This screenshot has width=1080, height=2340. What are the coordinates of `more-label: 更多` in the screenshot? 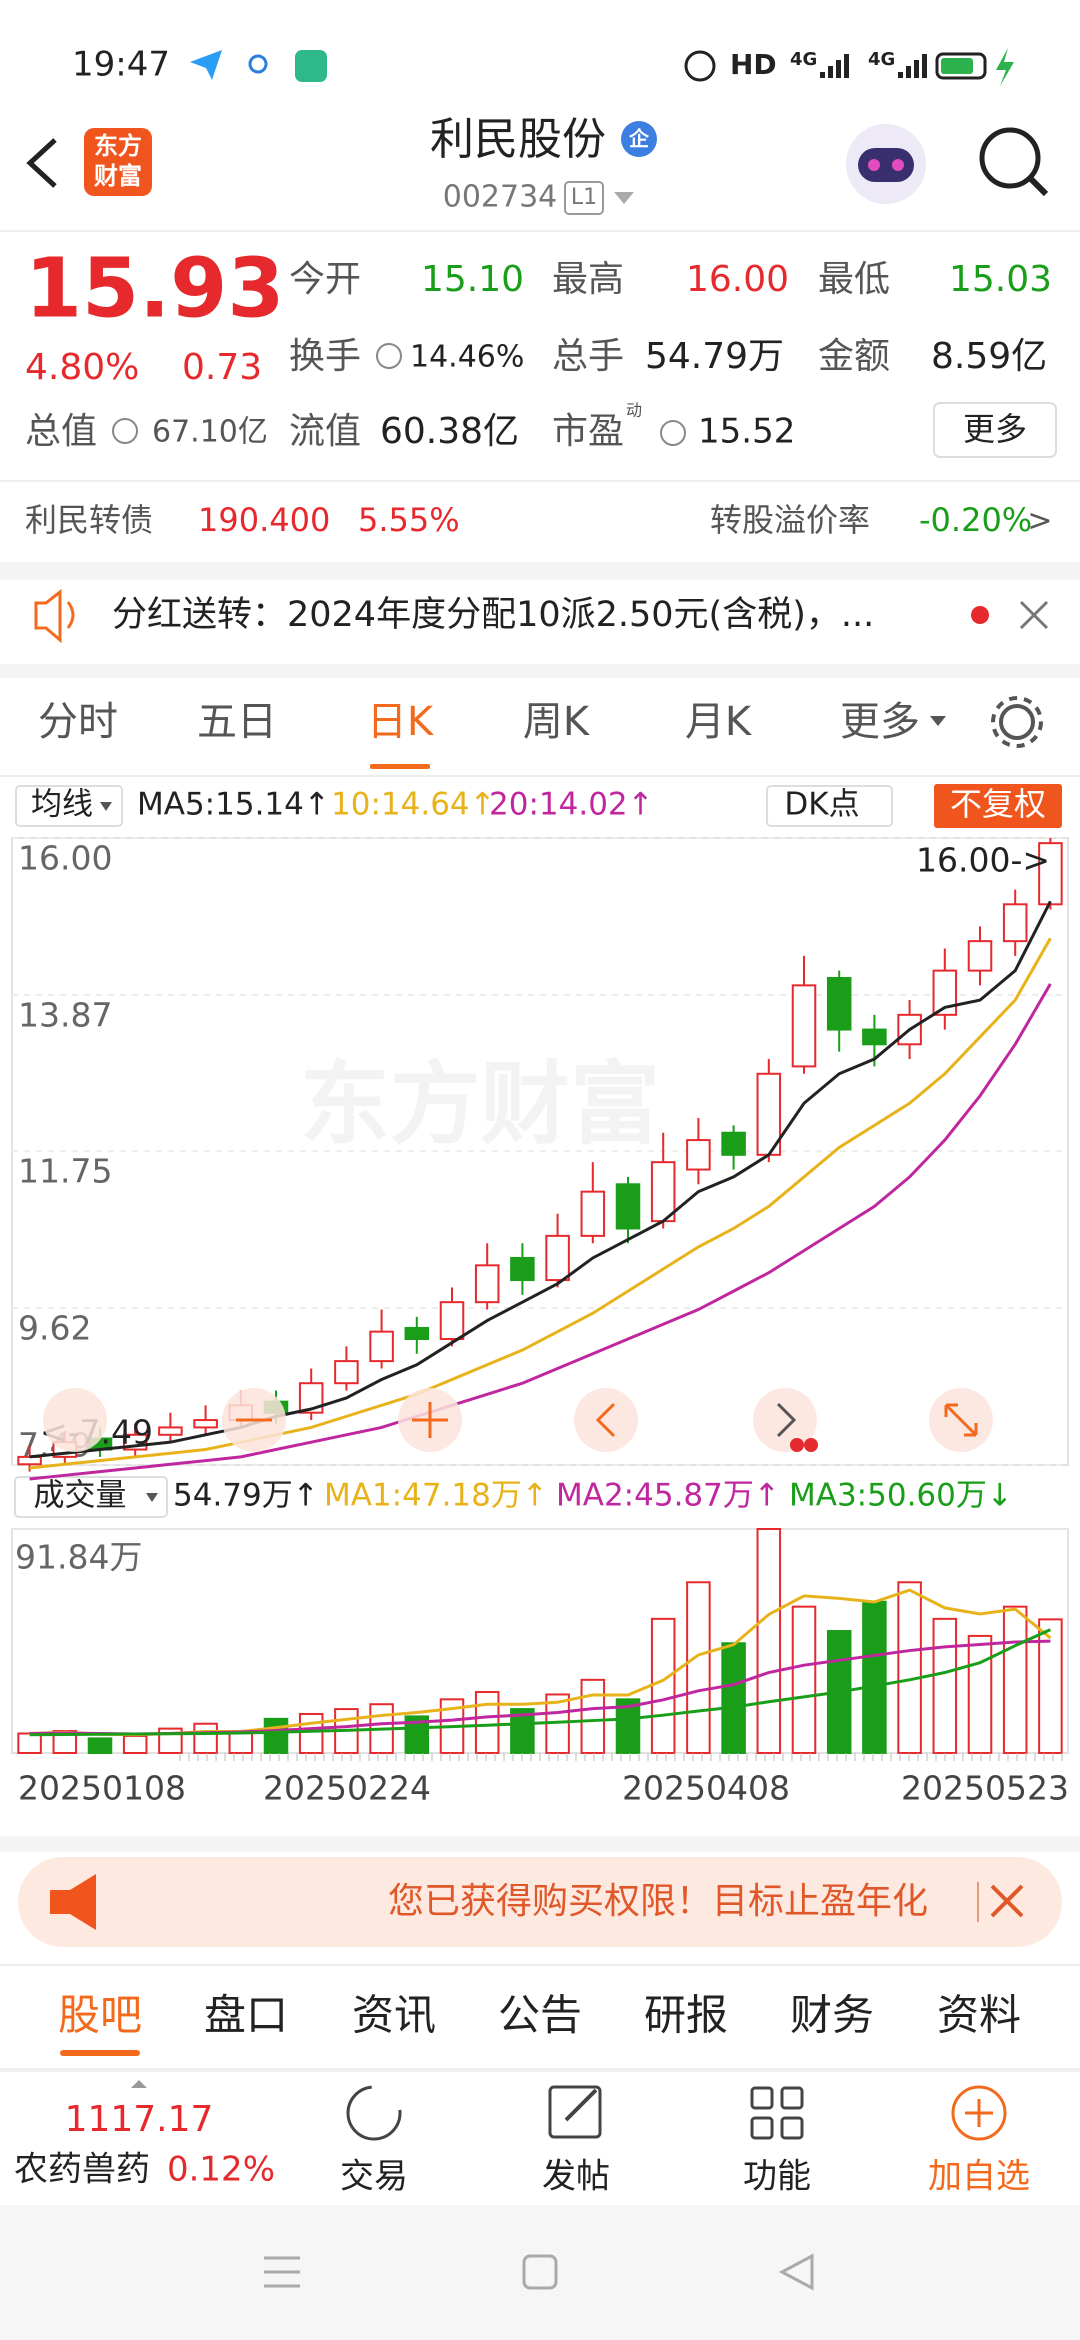 It's located at (995, 429).